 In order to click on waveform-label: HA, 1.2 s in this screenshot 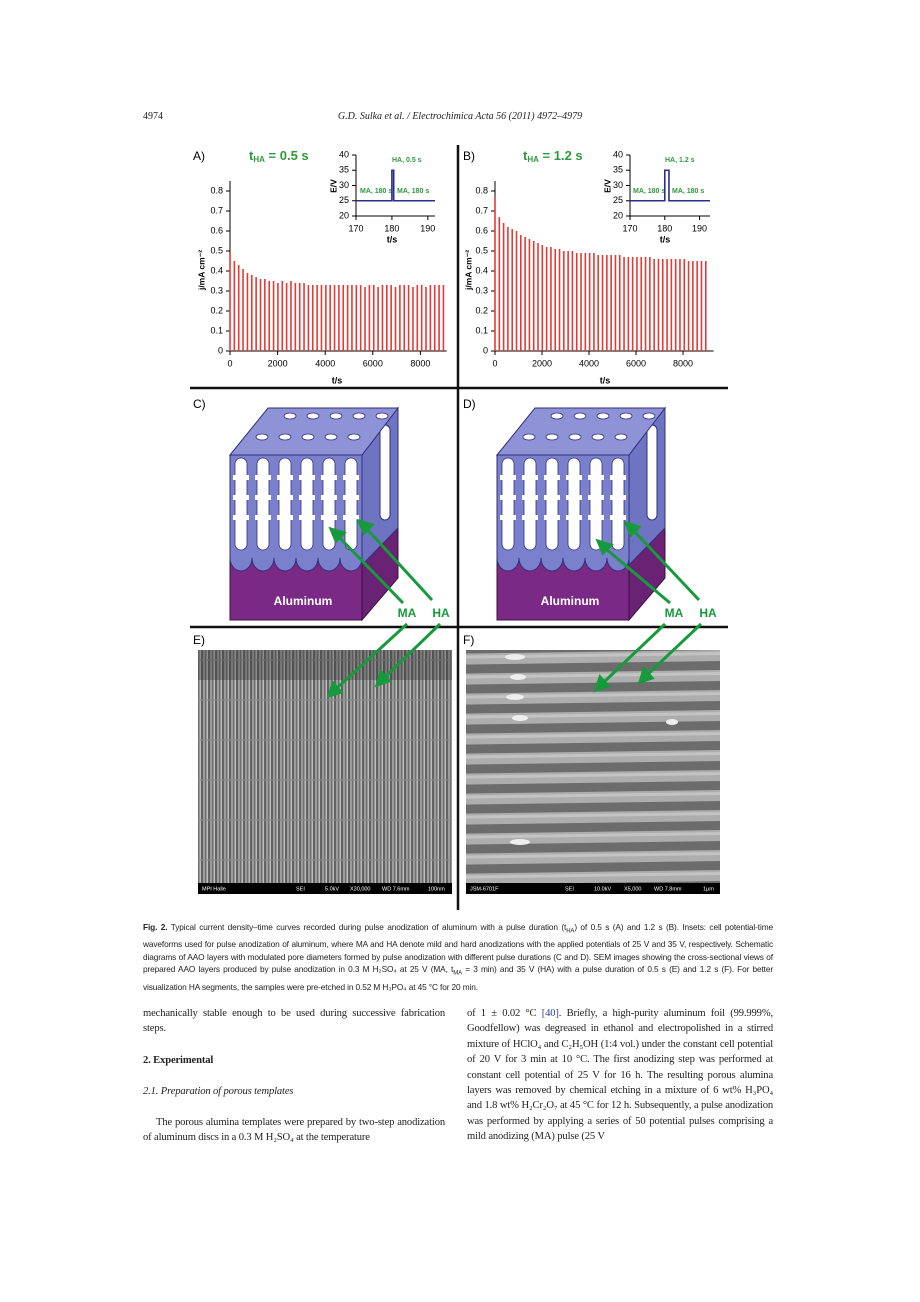, I will do `click(680, 160)`.